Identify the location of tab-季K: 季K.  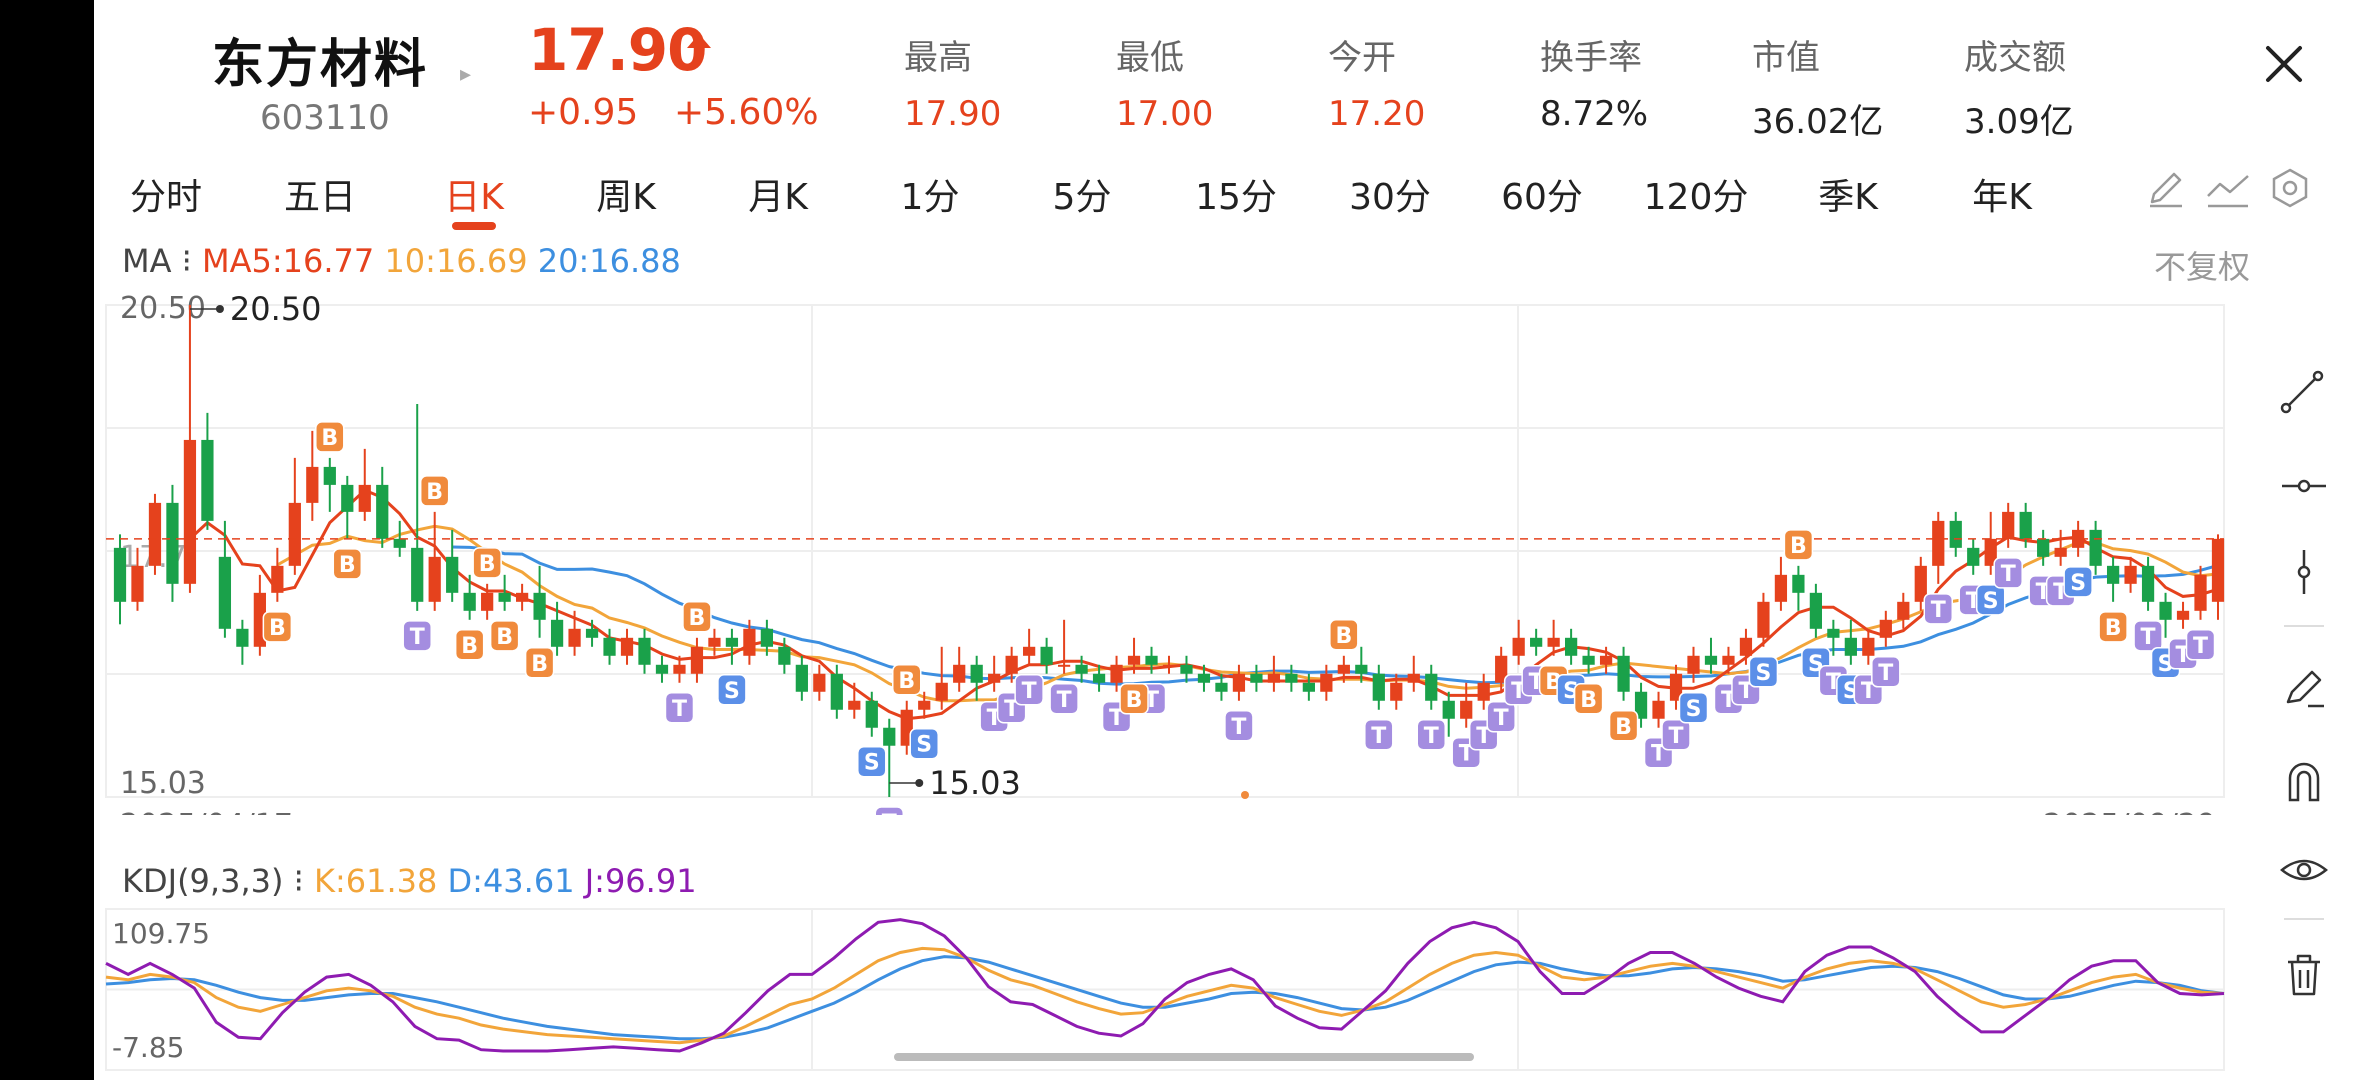
(1848, 197).